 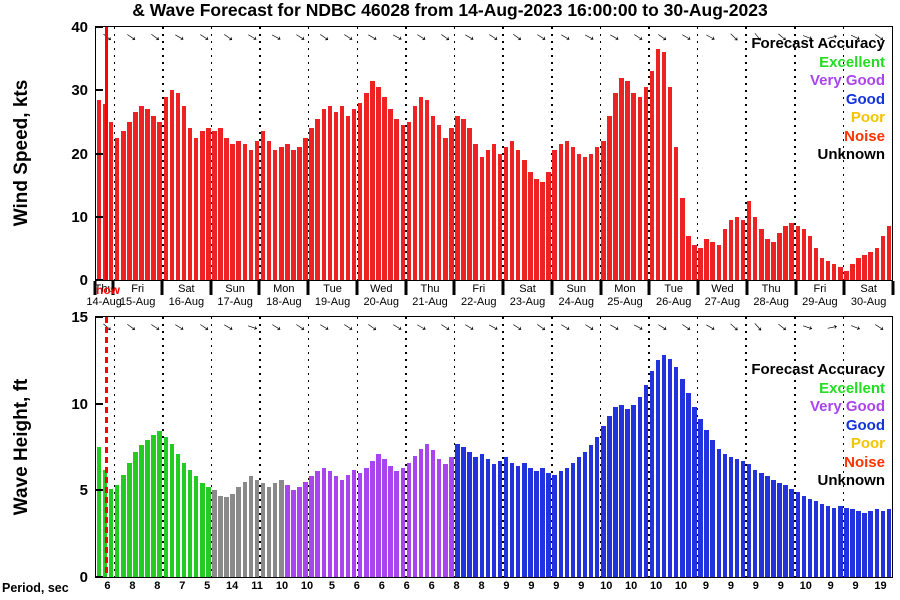 What do you see at coordinates (852, 388) in the screenshot?
I see `legend-entry-excellent: Excellent` at bounding box center [852, 388].